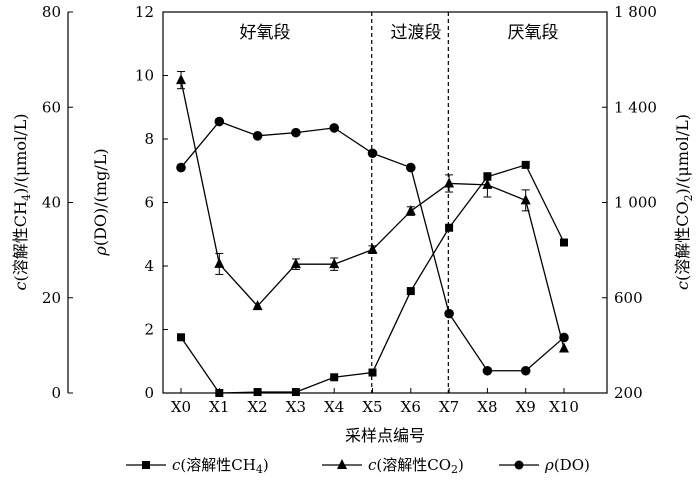 This screenshot has height=481, width=700. What do you see at coordinates (144, 12) in the screenshot?
I see `left-inner-tick-label: 12` at bounding box center [144, 12].